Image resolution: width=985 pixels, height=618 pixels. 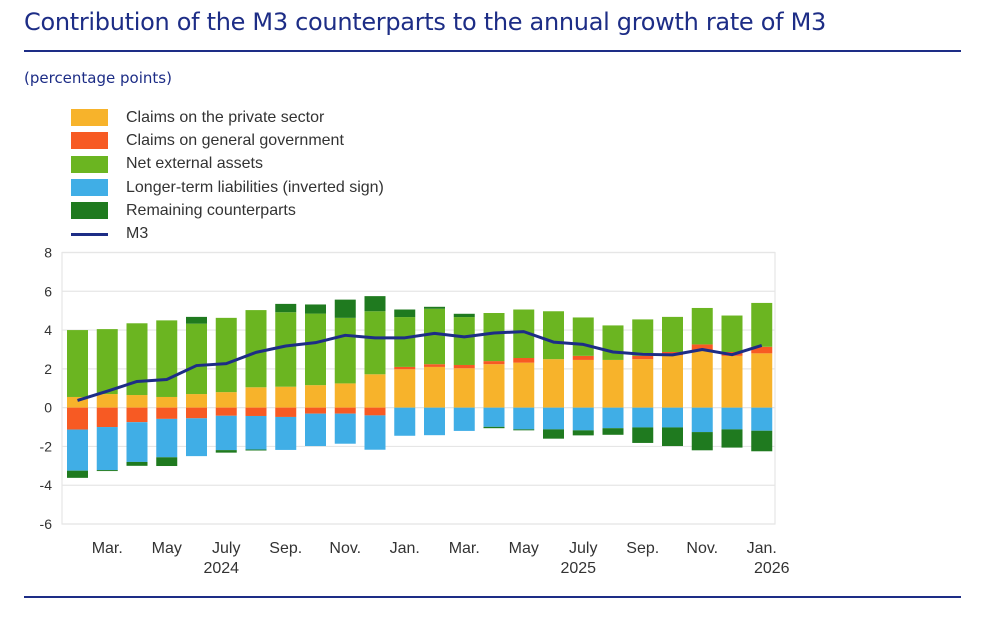 What do you see at coordinates (167, 548) in the screenshot?
I see `x-tick-label: May` at bounding box center [167, 548].